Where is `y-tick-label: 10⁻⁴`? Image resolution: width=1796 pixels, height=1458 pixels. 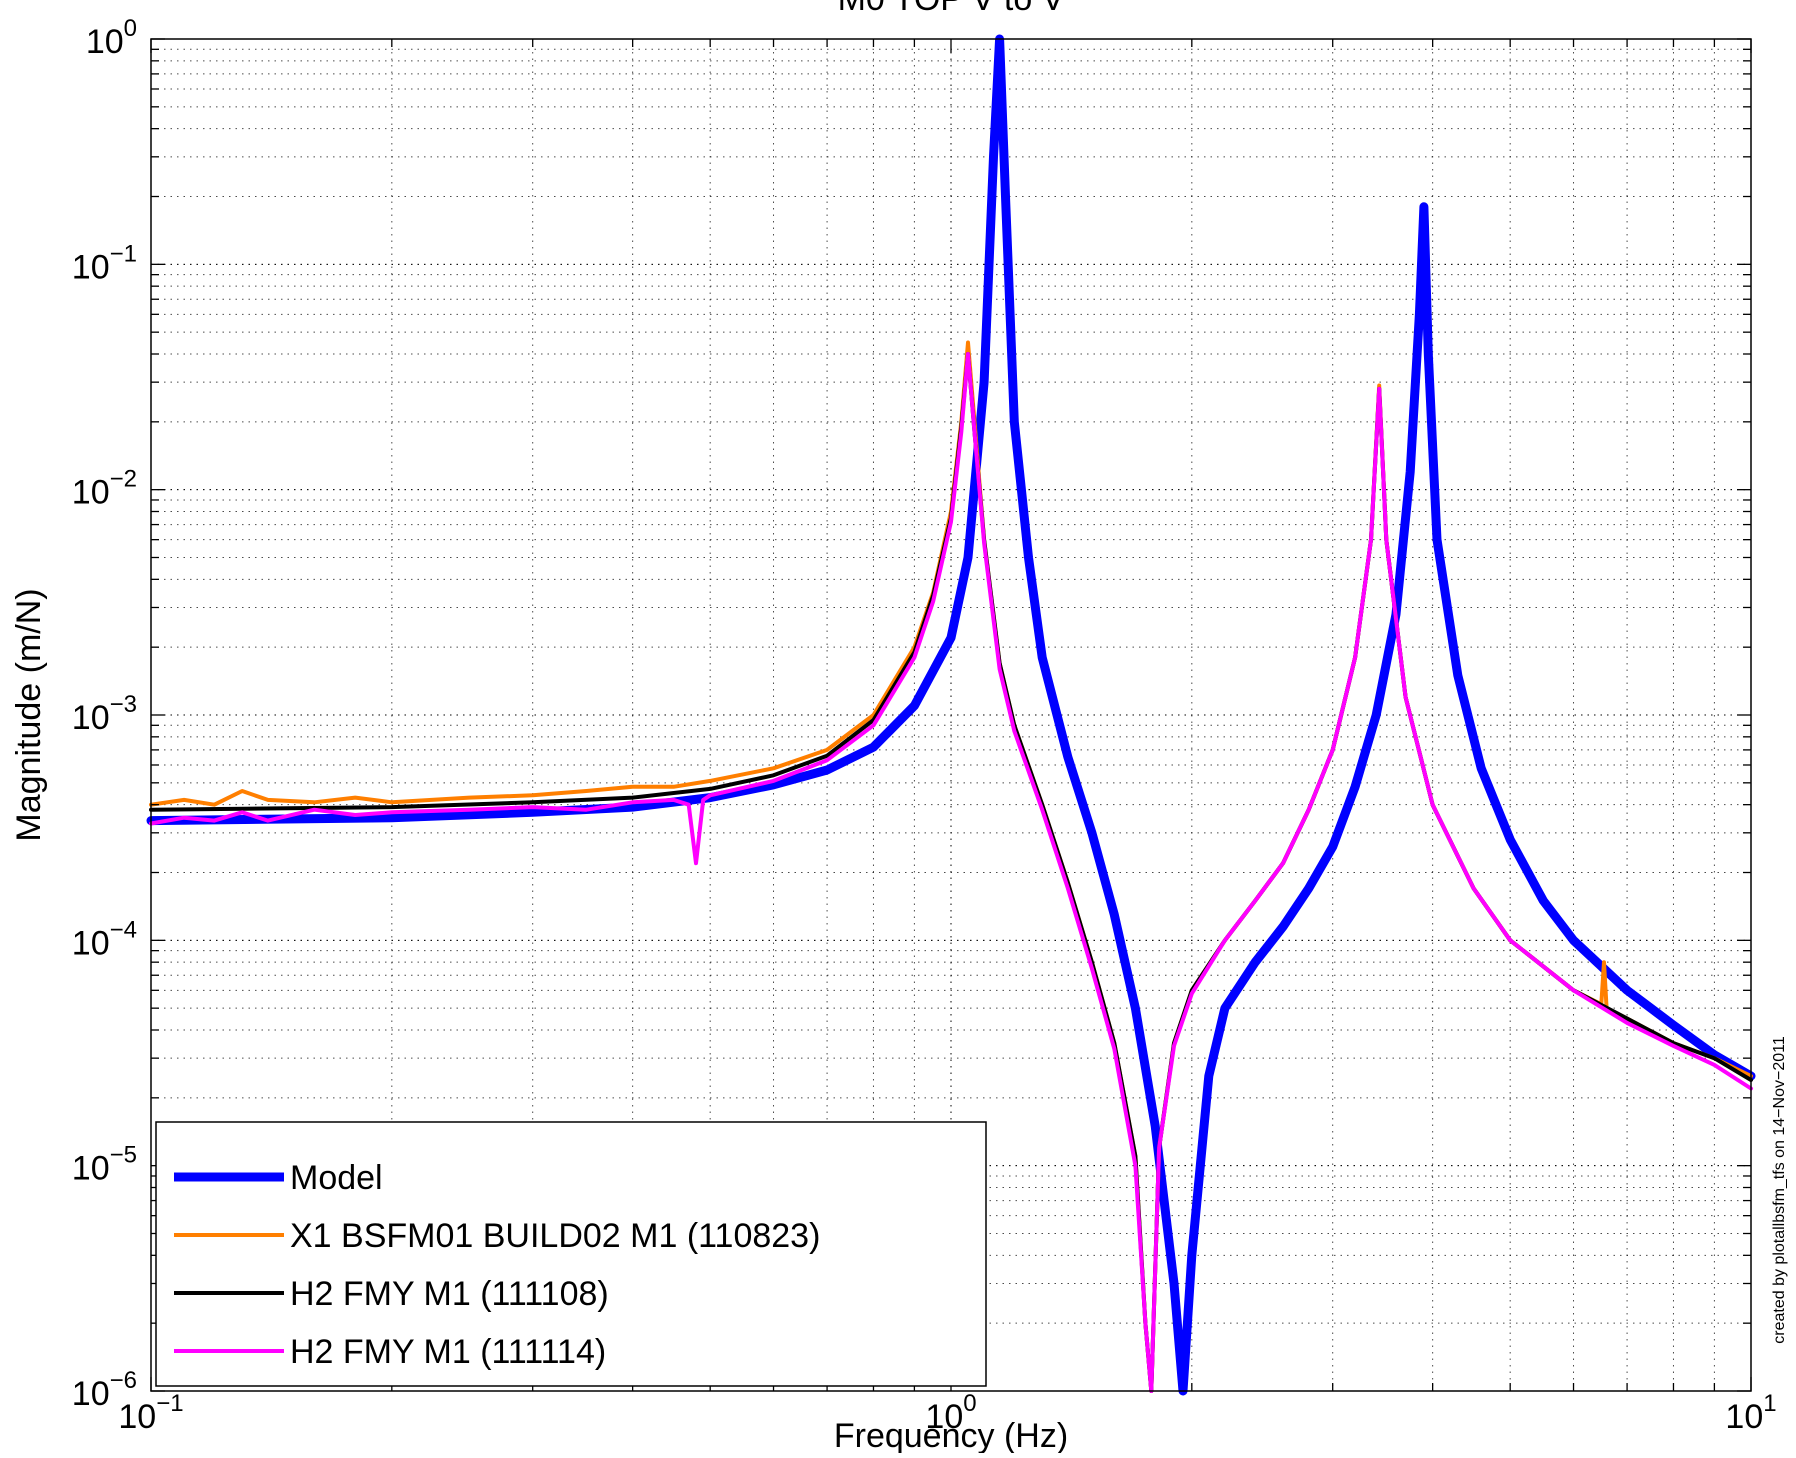
y-tick-label: 10⁻⁴ is located at coordinates (104, 939).